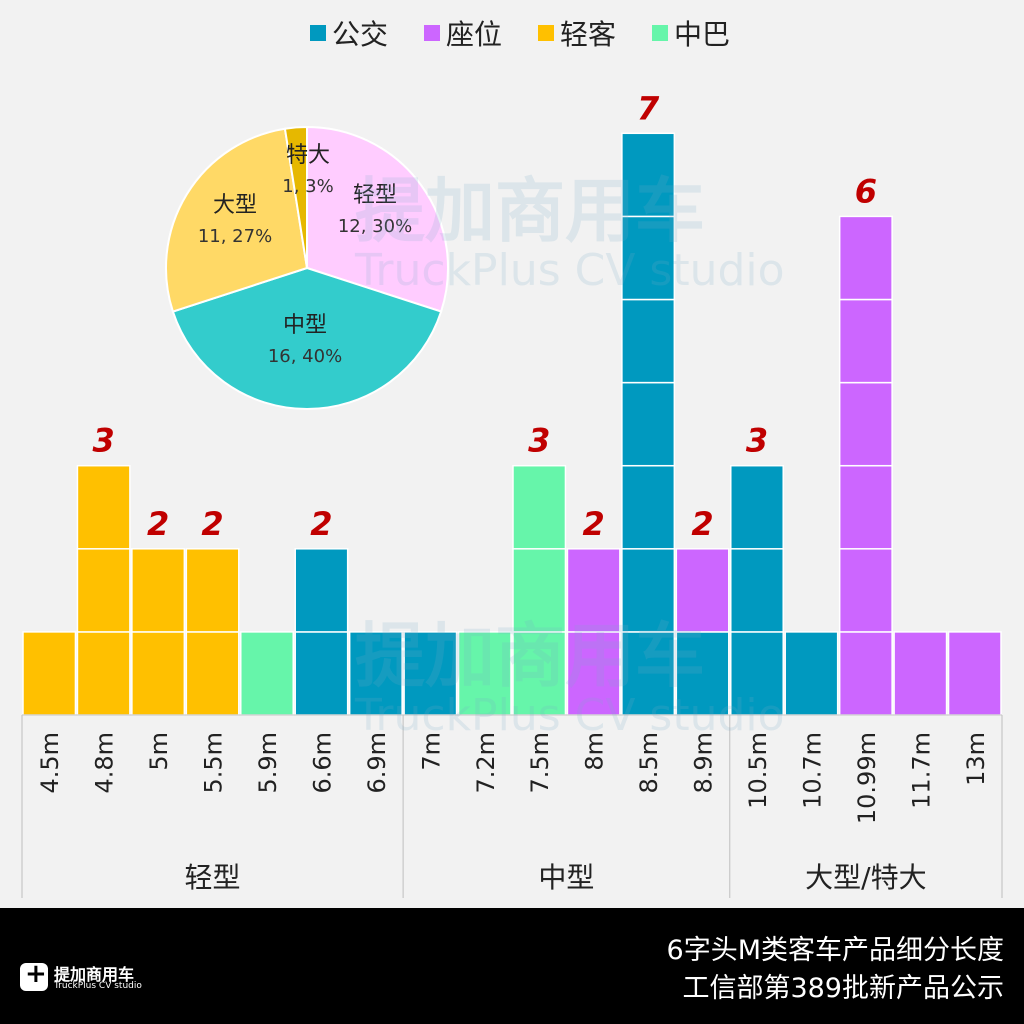  What do you see at coordinates (702, 34) in the screenshot?
I see `legend-label: 中巴` at bounding box center [702, 34].